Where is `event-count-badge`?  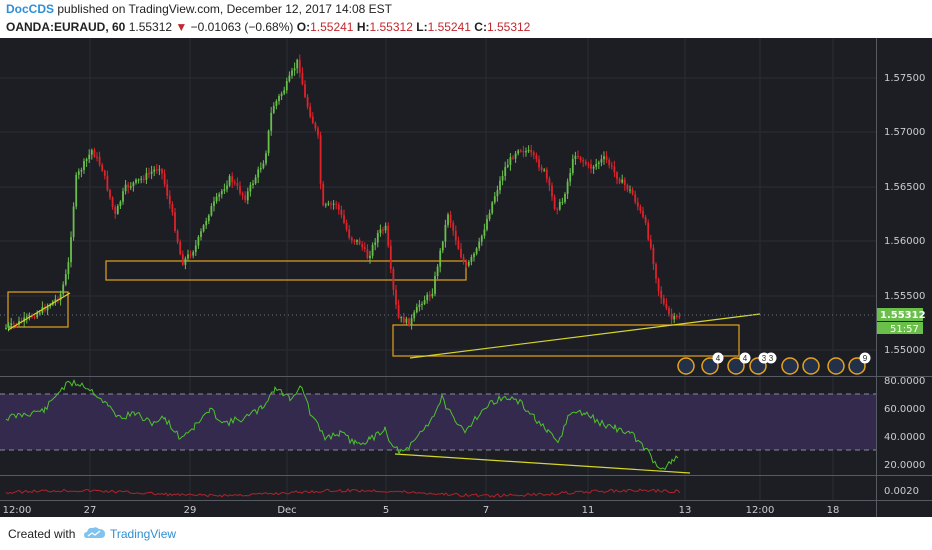 event-count-badge is located at coordinates (771, 358).